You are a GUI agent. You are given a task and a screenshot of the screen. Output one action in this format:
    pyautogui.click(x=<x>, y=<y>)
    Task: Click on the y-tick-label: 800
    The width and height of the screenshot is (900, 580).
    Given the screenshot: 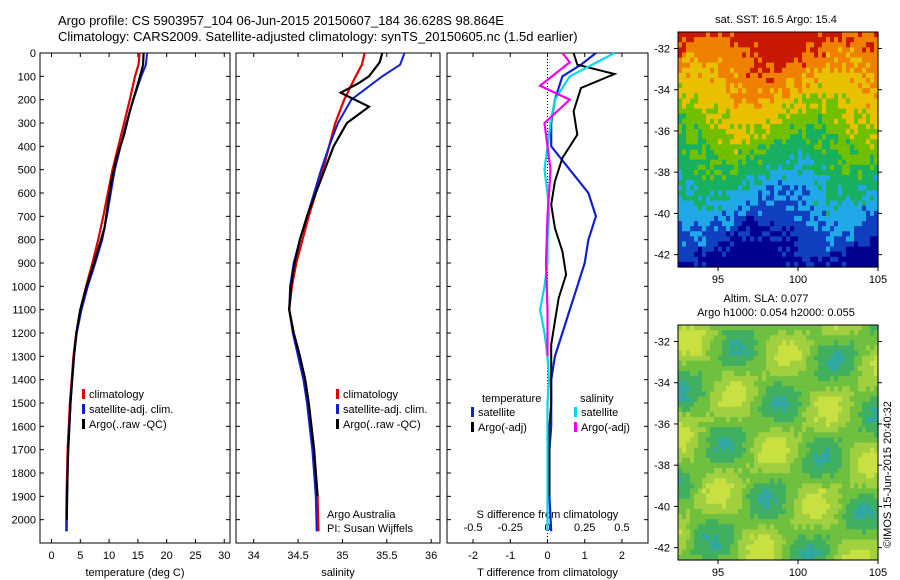 What is the action you would take?
    pyautogui.click(x=27, y=241)
    